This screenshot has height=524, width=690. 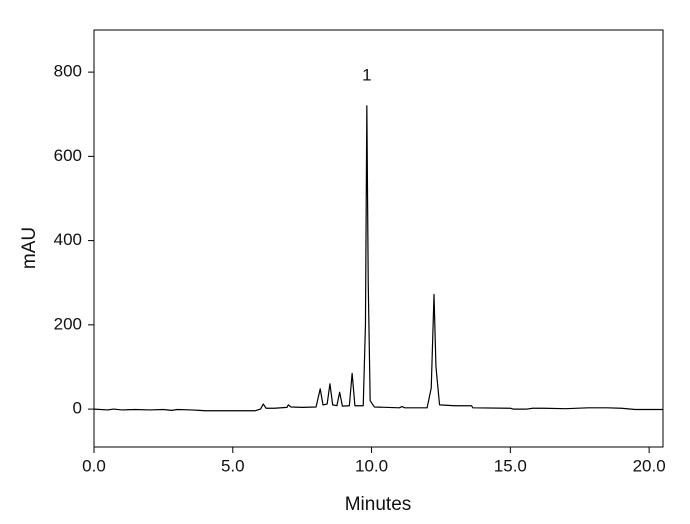 I want to click on y-tick-label: 400, so click(x=68, y=239).